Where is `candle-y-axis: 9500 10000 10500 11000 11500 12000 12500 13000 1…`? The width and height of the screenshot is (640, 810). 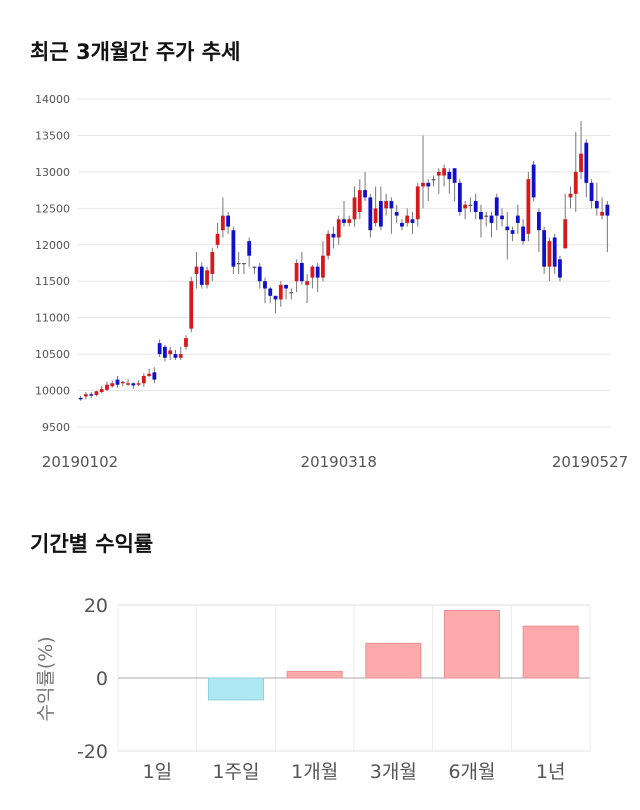 candle-y-axis: 9500 10000 10500 11000 11500 12000 12500 13000 1… is located at coordinates (52, 263).